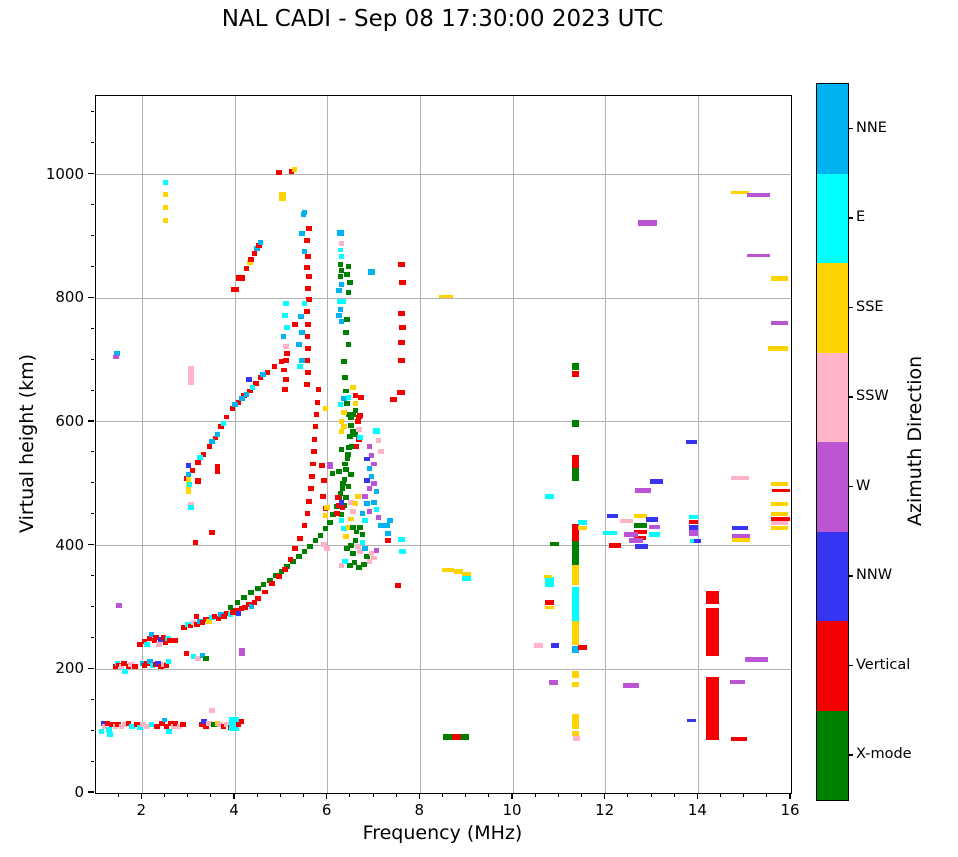  Describe the element at coordinates (851, 665) in the screenshot. I see `colorbar-tick` at that location.